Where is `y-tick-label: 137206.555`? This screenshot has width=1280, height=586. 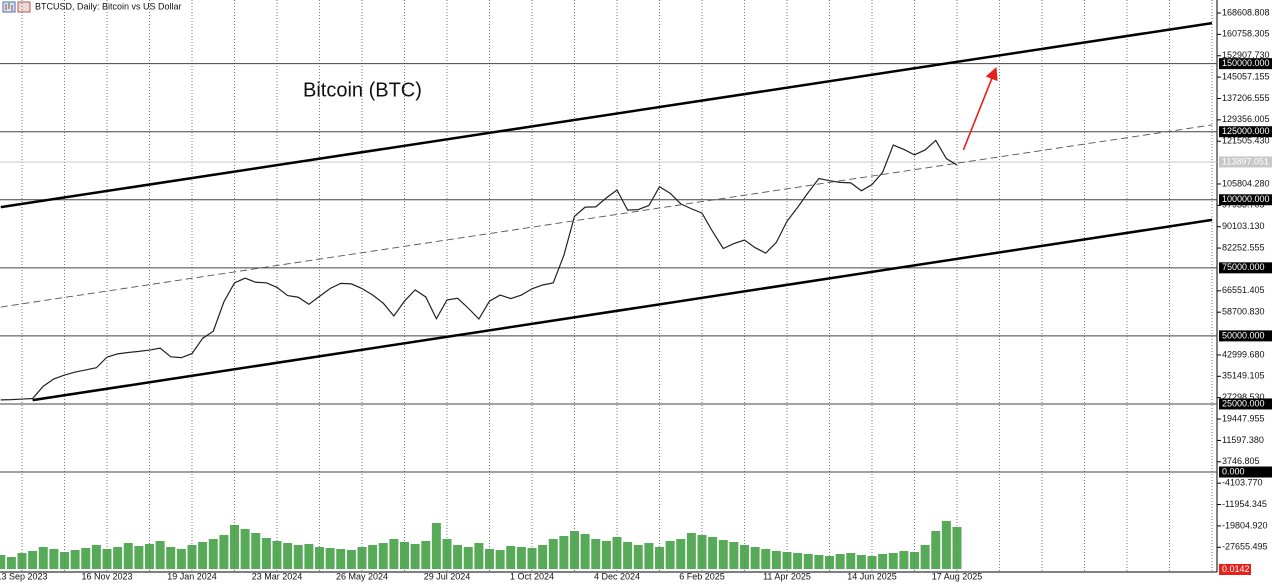 y-tick-label: 137206.555 is located at coordinates (1246, 98).